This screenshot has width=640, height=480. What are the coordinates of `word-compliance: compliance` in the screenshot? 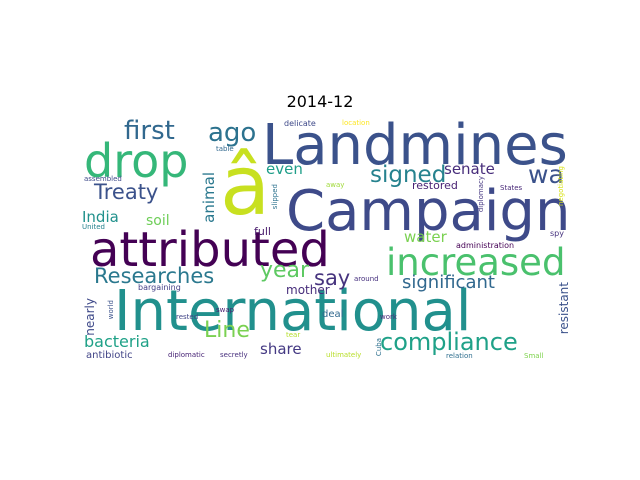 It's located at (449, 342).